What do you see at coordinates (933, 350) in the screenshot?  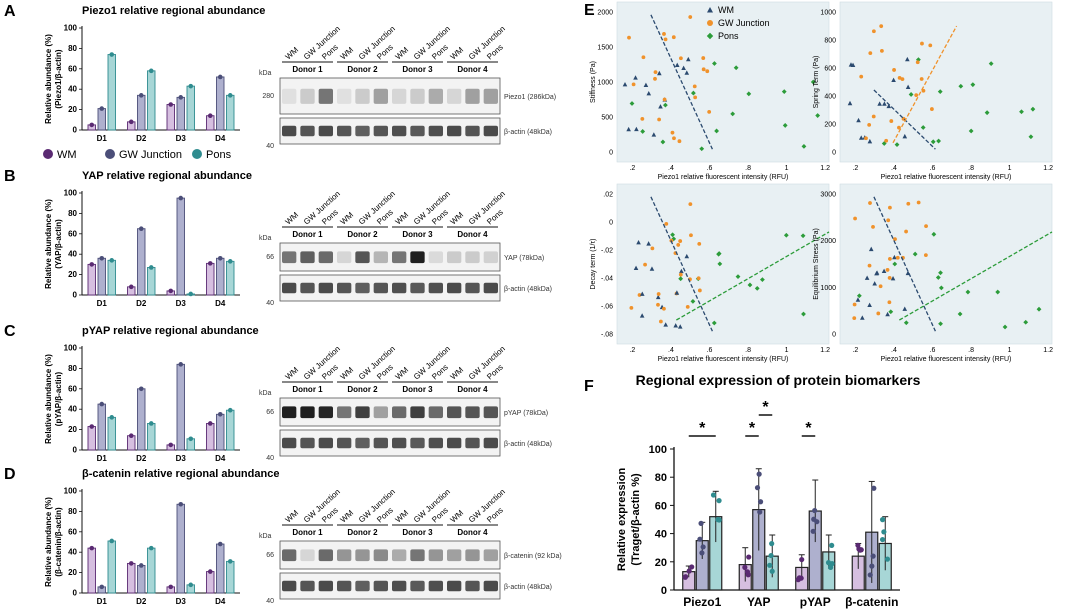 I see `x-tick-label: .6` at bounding box center [933, 350].